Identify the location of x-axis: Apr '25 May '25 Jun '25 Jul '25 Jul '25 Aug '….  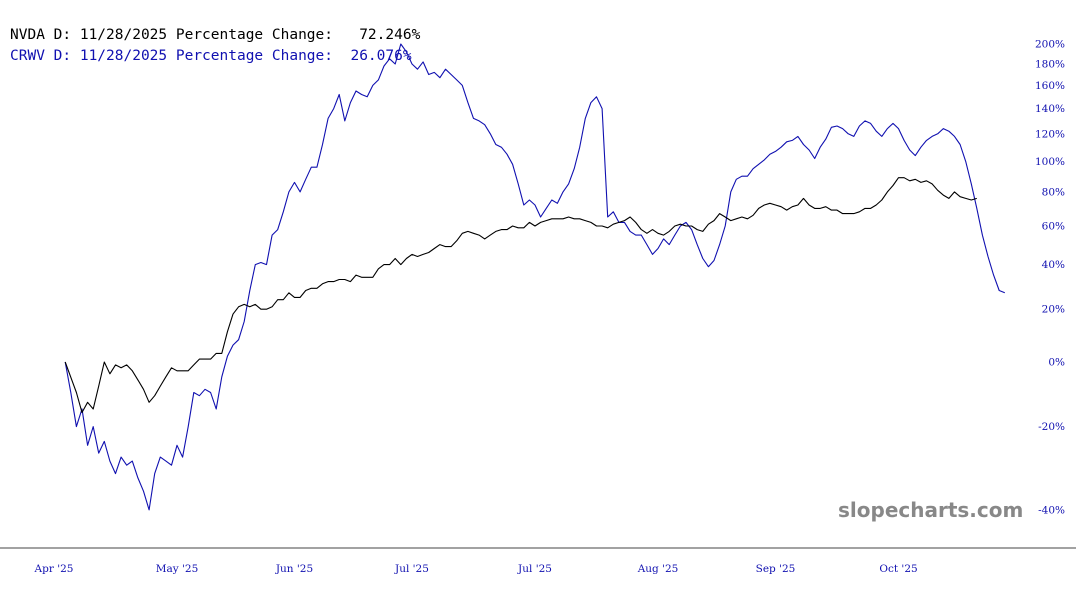
(538, 561).